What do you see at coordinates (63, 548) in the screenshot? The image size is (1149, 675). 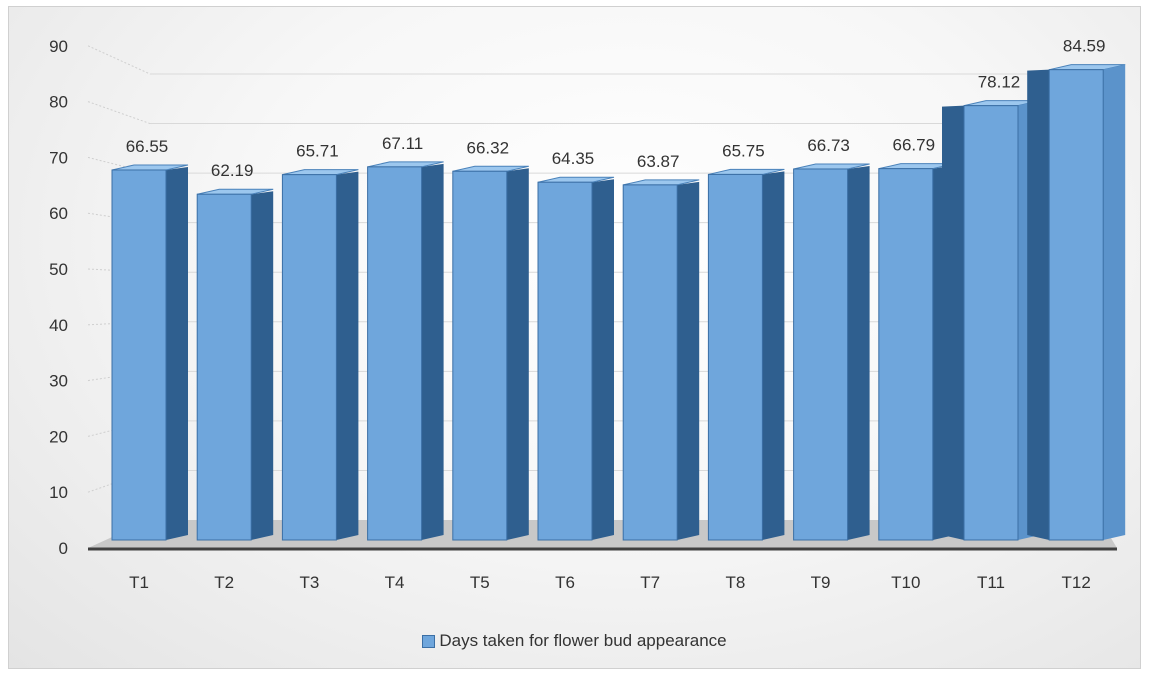 I see `y-tick-label: 0` at bounding box center [63, 548].